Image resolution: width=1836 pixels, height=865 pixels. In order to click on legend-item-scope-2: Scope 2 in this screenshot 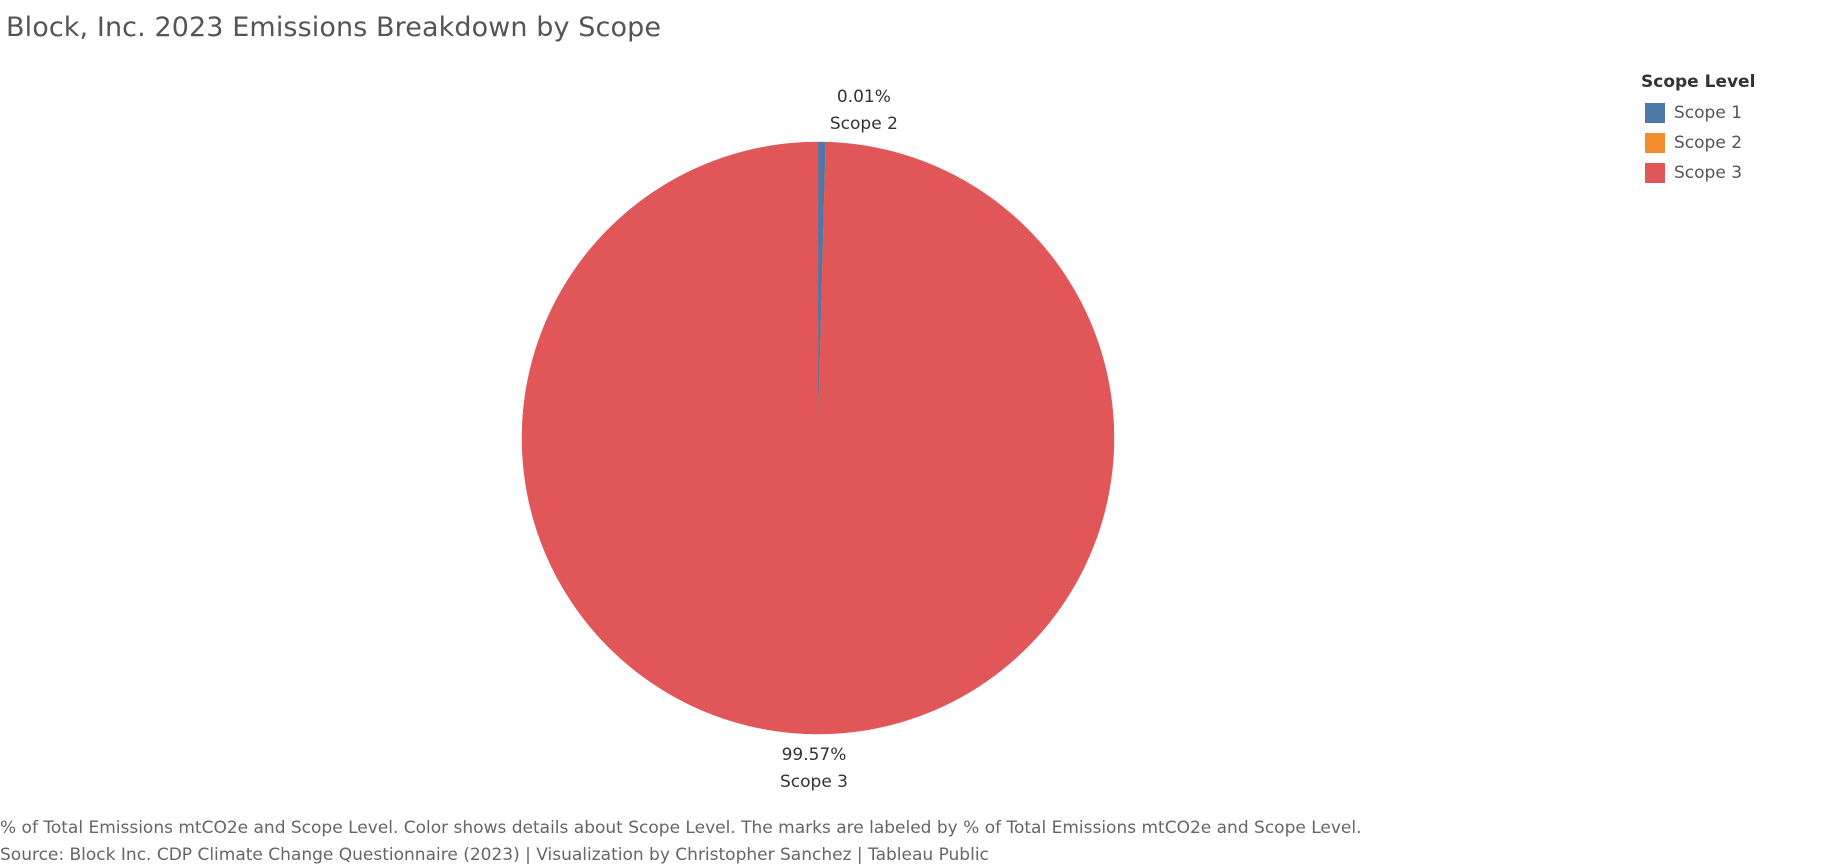, I will do `click(1731, 143)`.